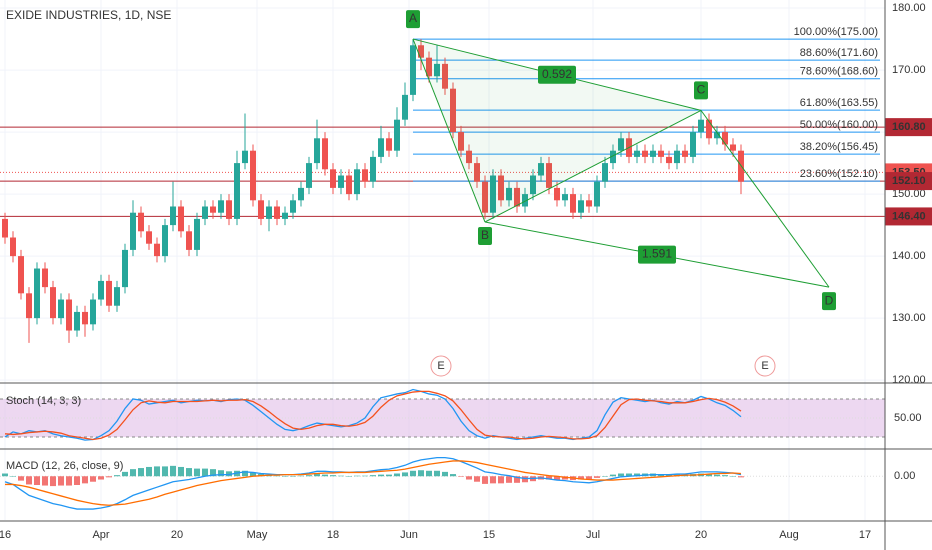  Describe the element at coordinates (839, 103) in the screenshot. I see `fib-label: 61.80%(163.55)` at that location.